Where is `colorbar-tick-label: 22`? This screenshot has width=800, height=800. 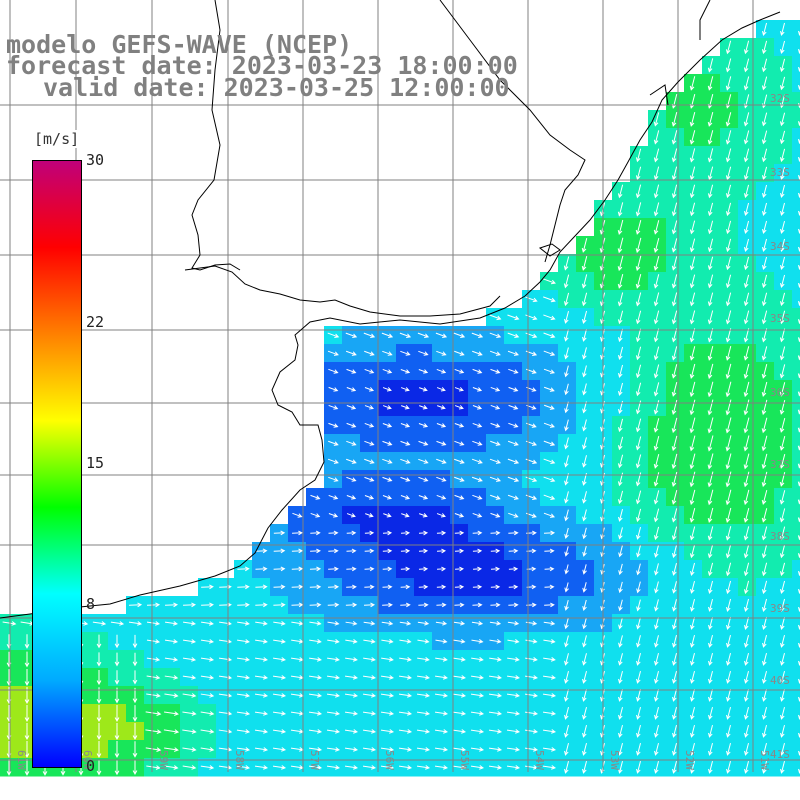
colorbar-tick-label: 22 is located at coordinates (95, 321).